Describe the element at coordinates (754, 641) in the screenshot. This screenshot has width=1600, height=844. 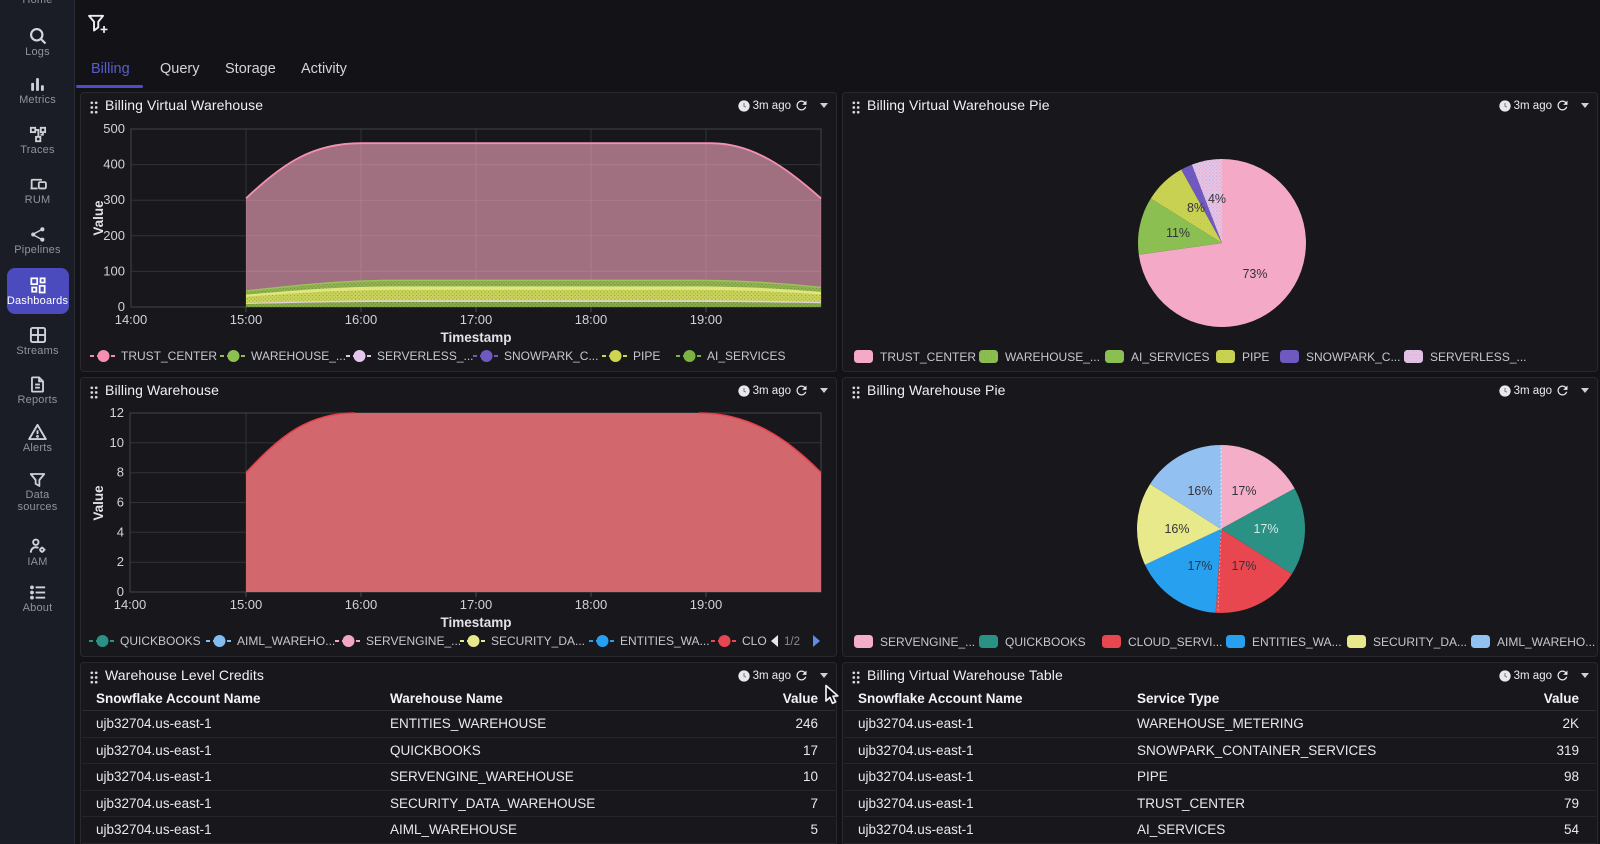
I see `svg-text: CLO` at that location.